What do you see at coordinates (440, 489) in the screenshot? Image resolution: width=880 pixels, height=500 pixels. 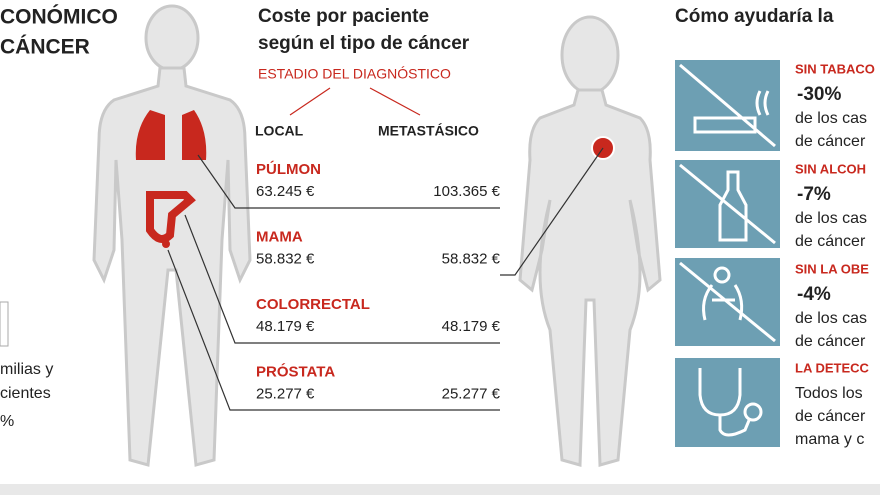 I see `footer-bar` at bounding box center [440, 489].